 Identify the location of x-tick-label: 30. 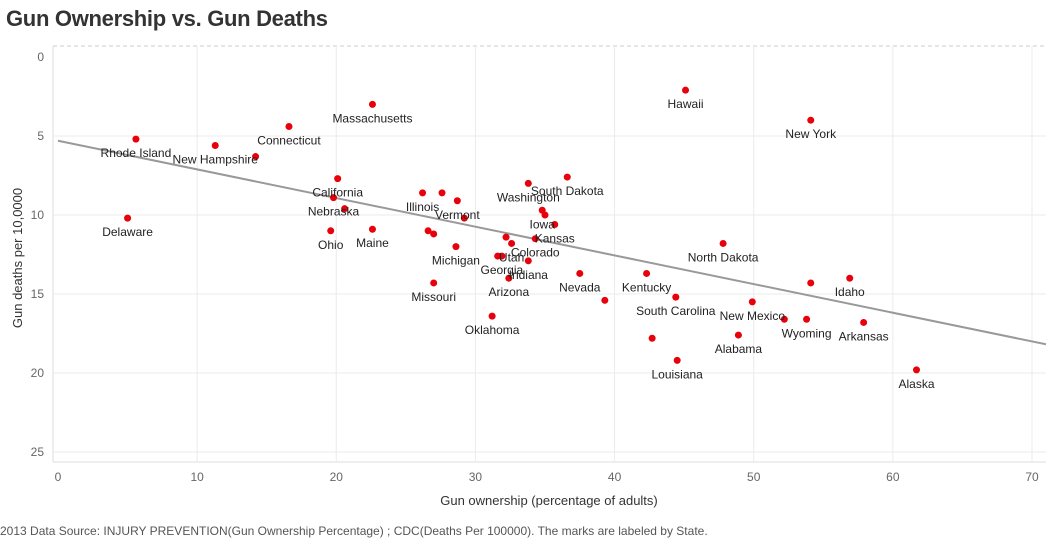
(476, 477).